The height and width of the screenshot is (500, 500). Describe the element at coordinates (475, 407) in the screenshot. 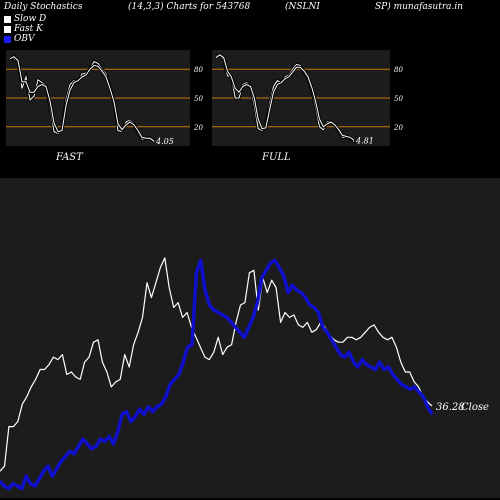

I see `close-label: Close` at that location.